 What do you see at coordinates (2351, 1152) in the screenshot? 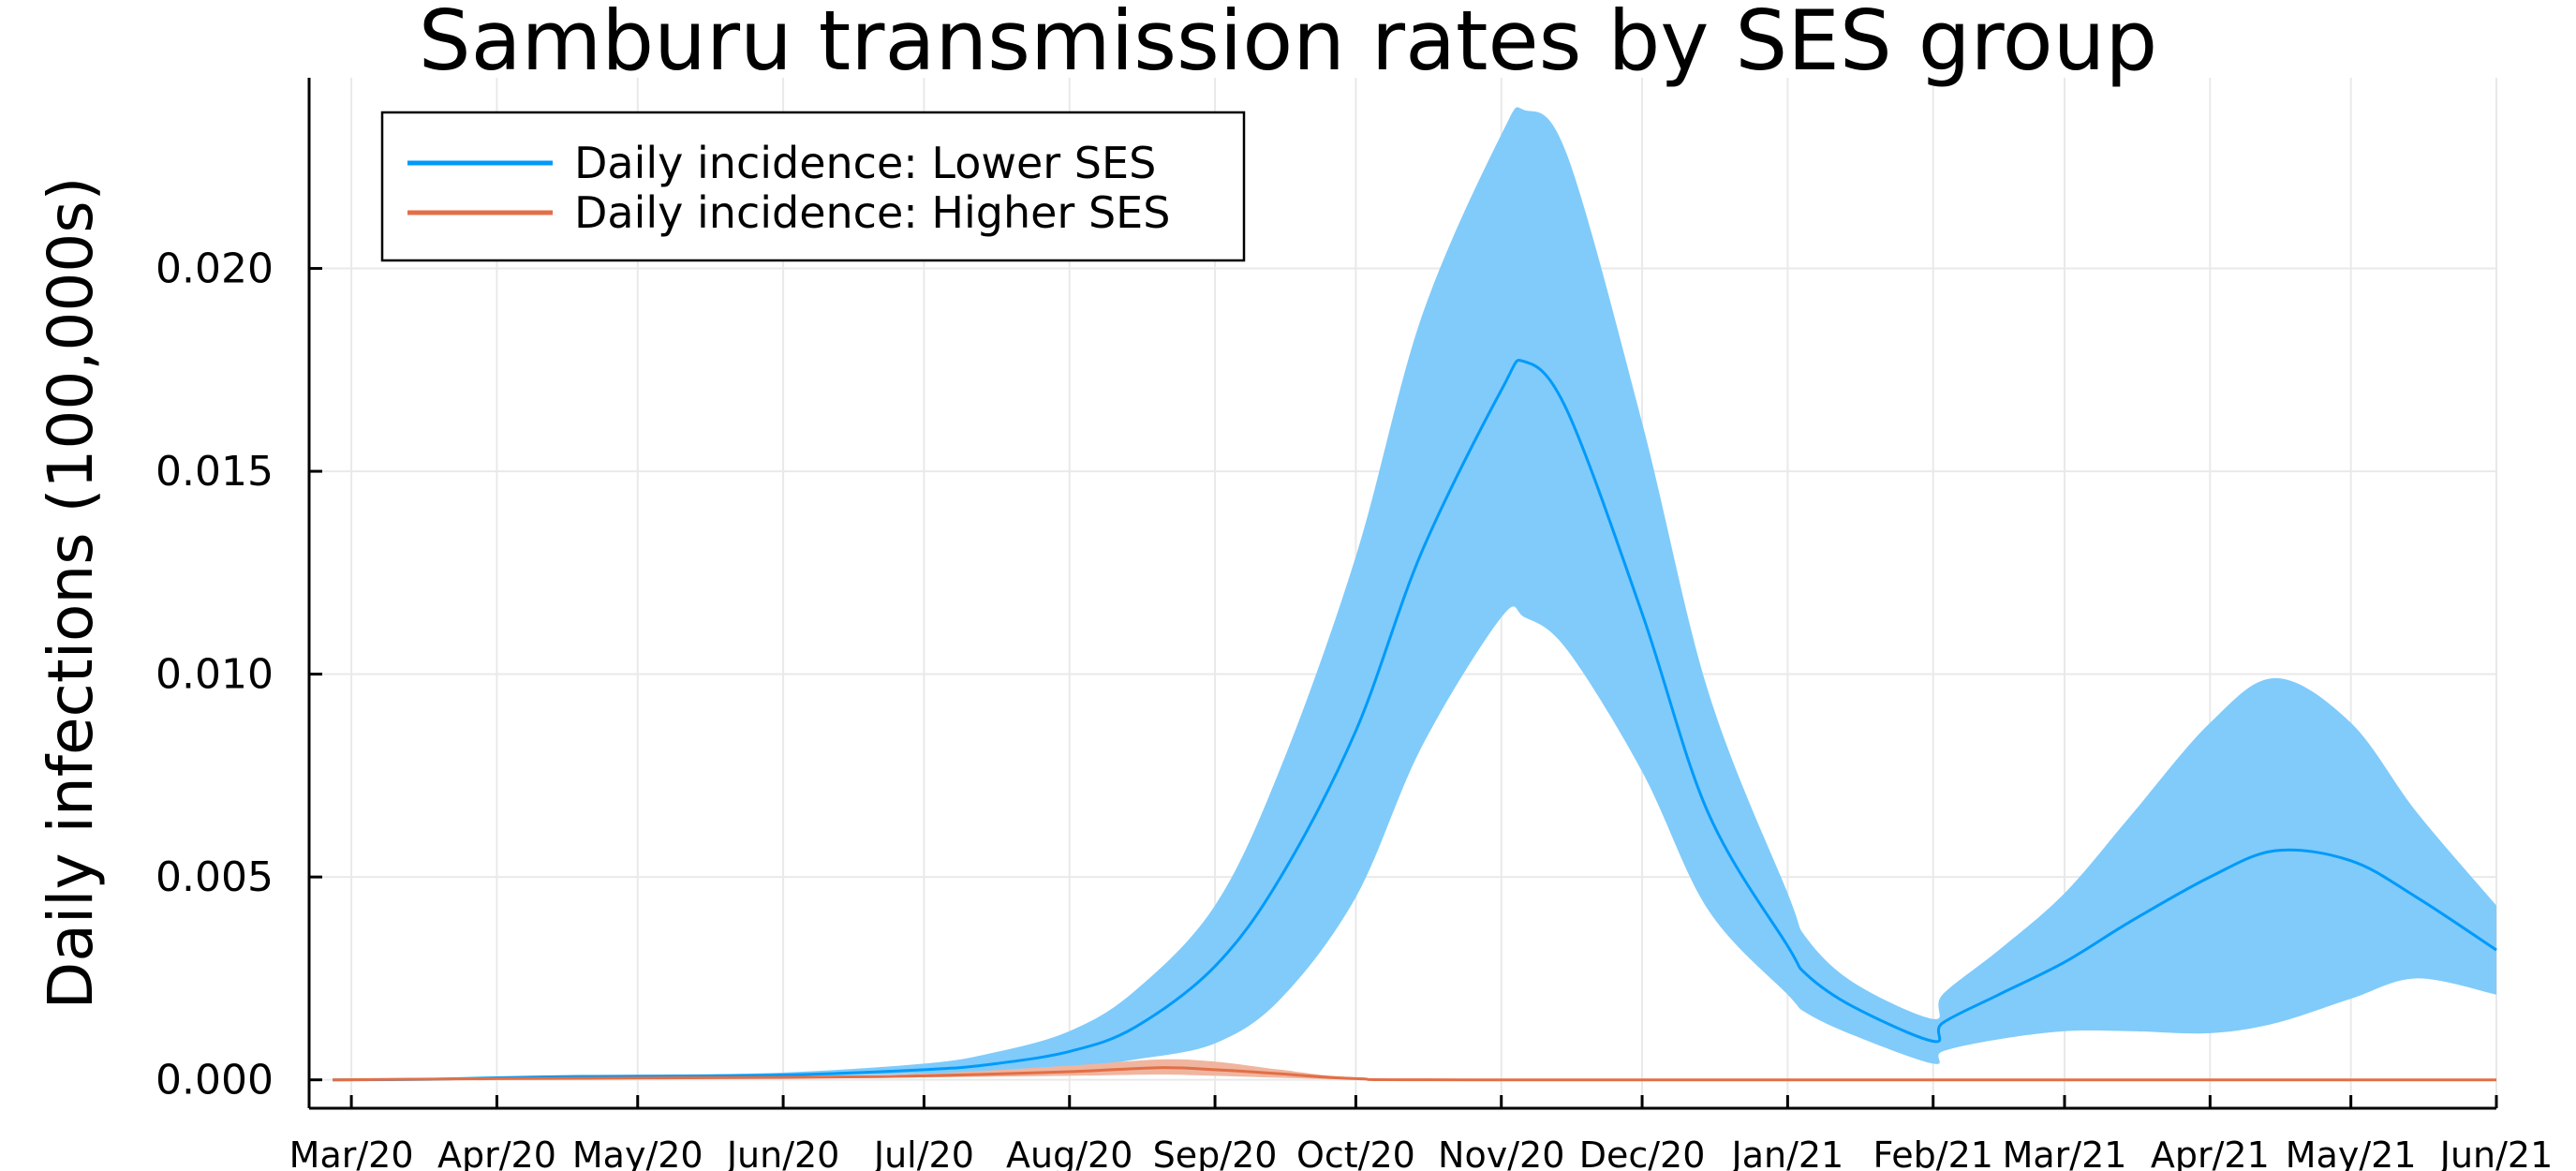
I see `x-tick-label: May/21` at bounding box center [2351, 1152].